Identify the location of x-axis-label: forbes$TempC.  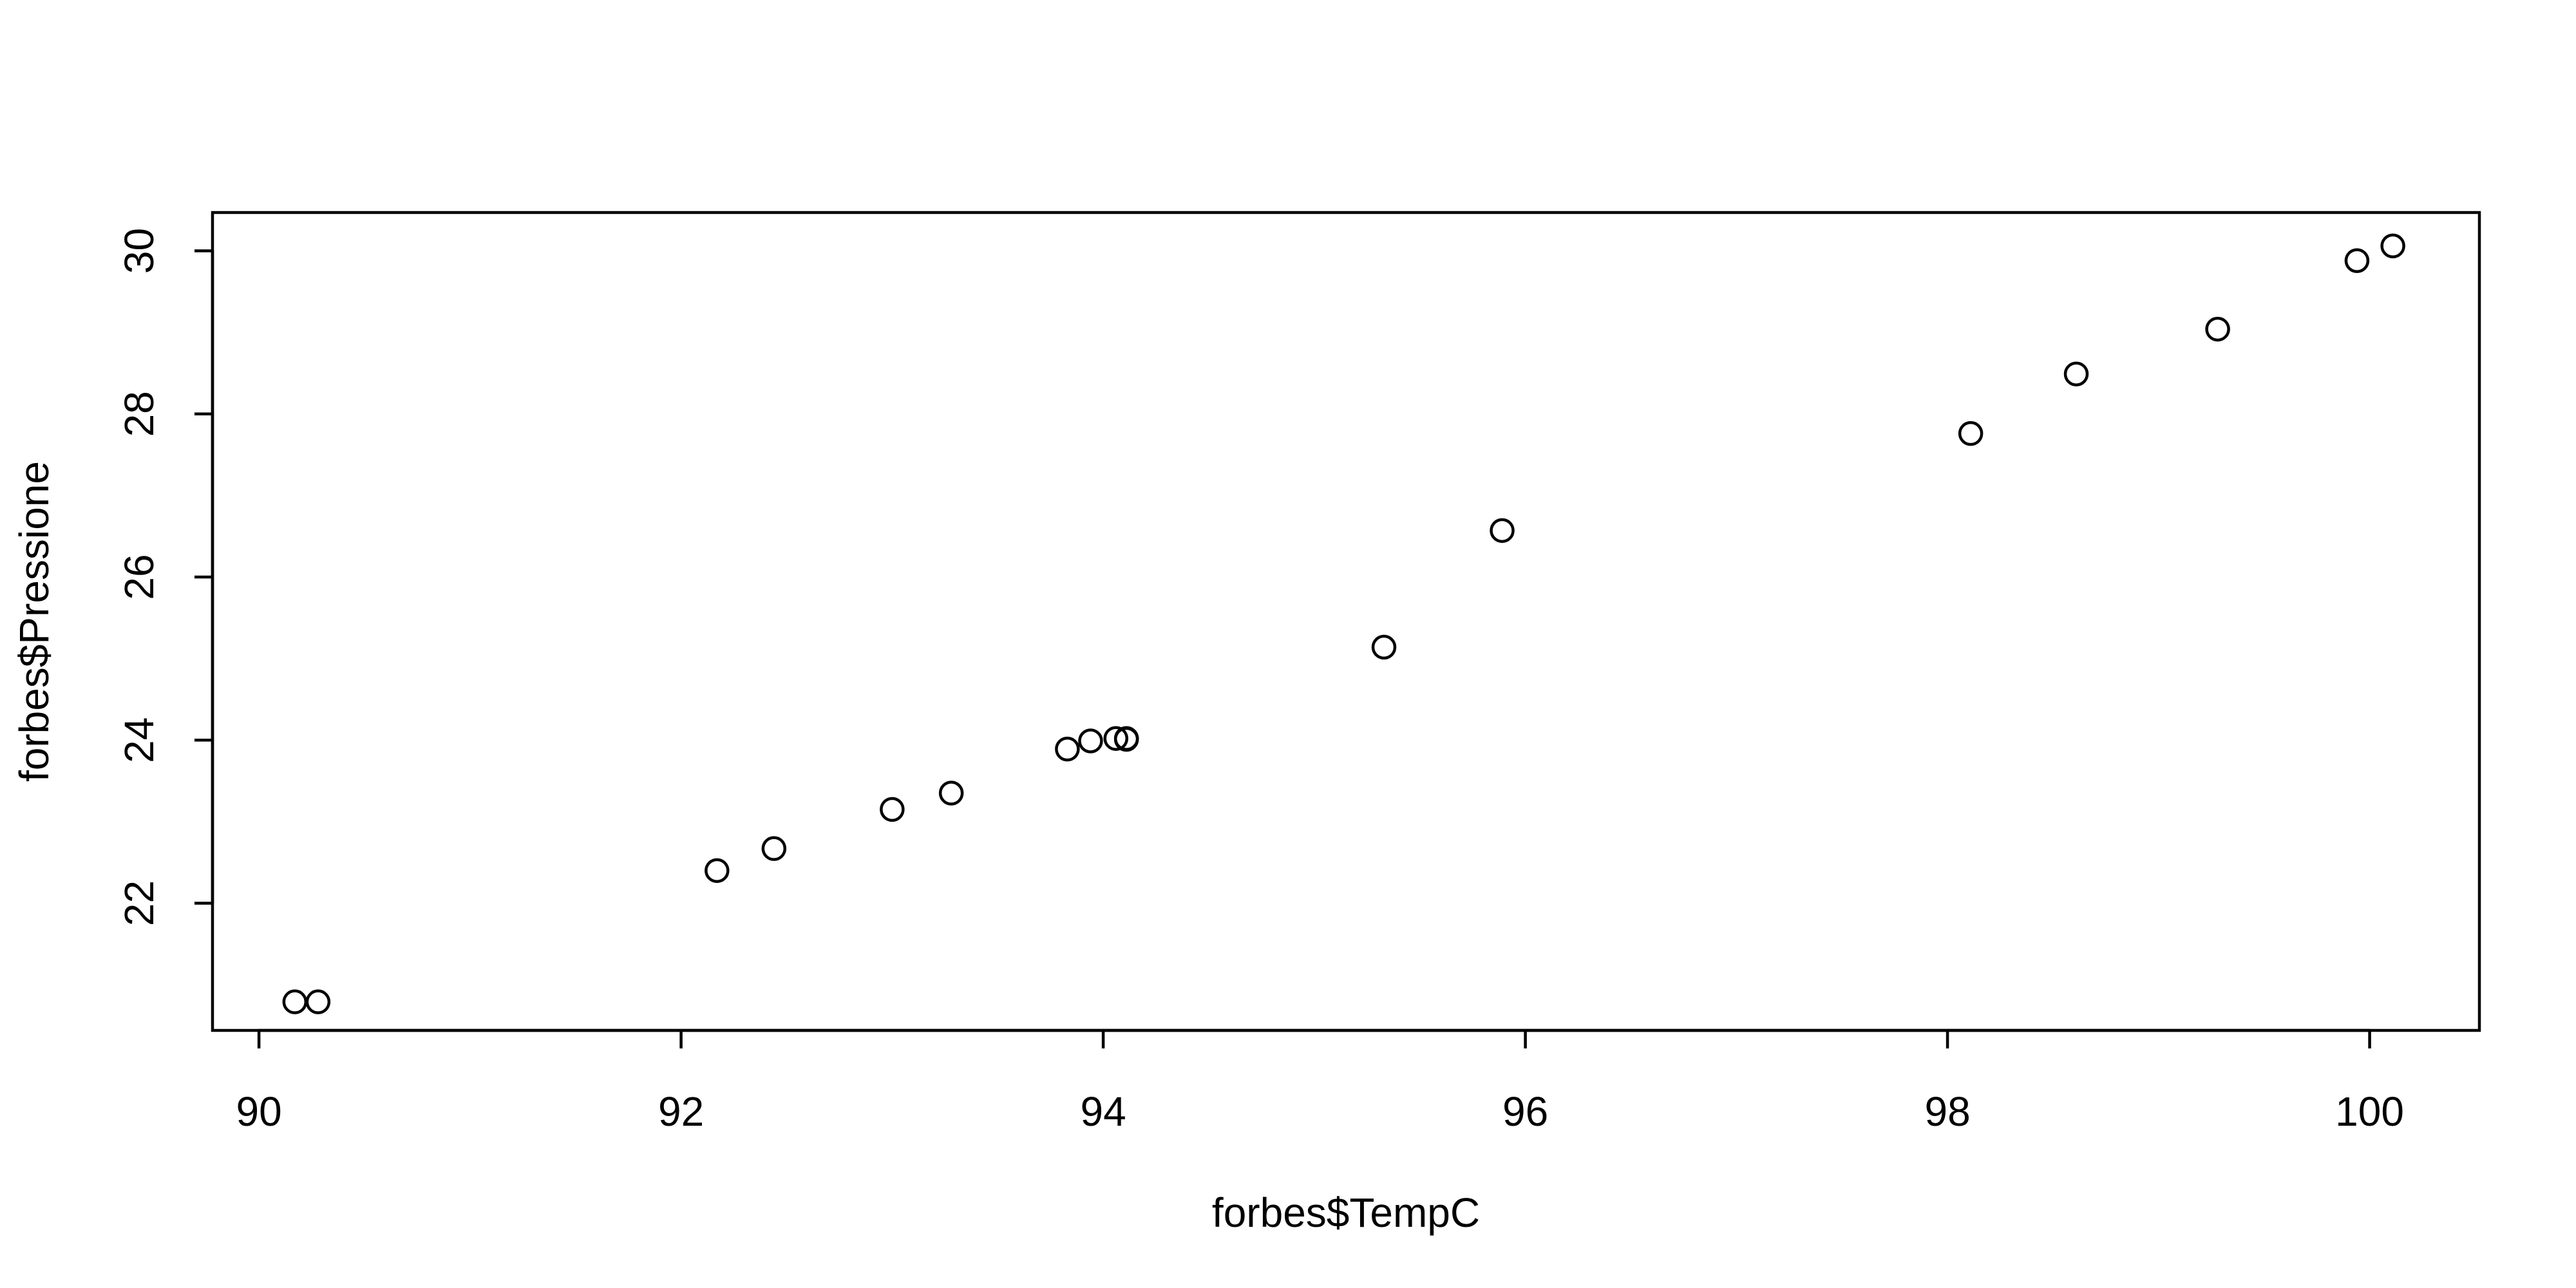
(1346, 1212).